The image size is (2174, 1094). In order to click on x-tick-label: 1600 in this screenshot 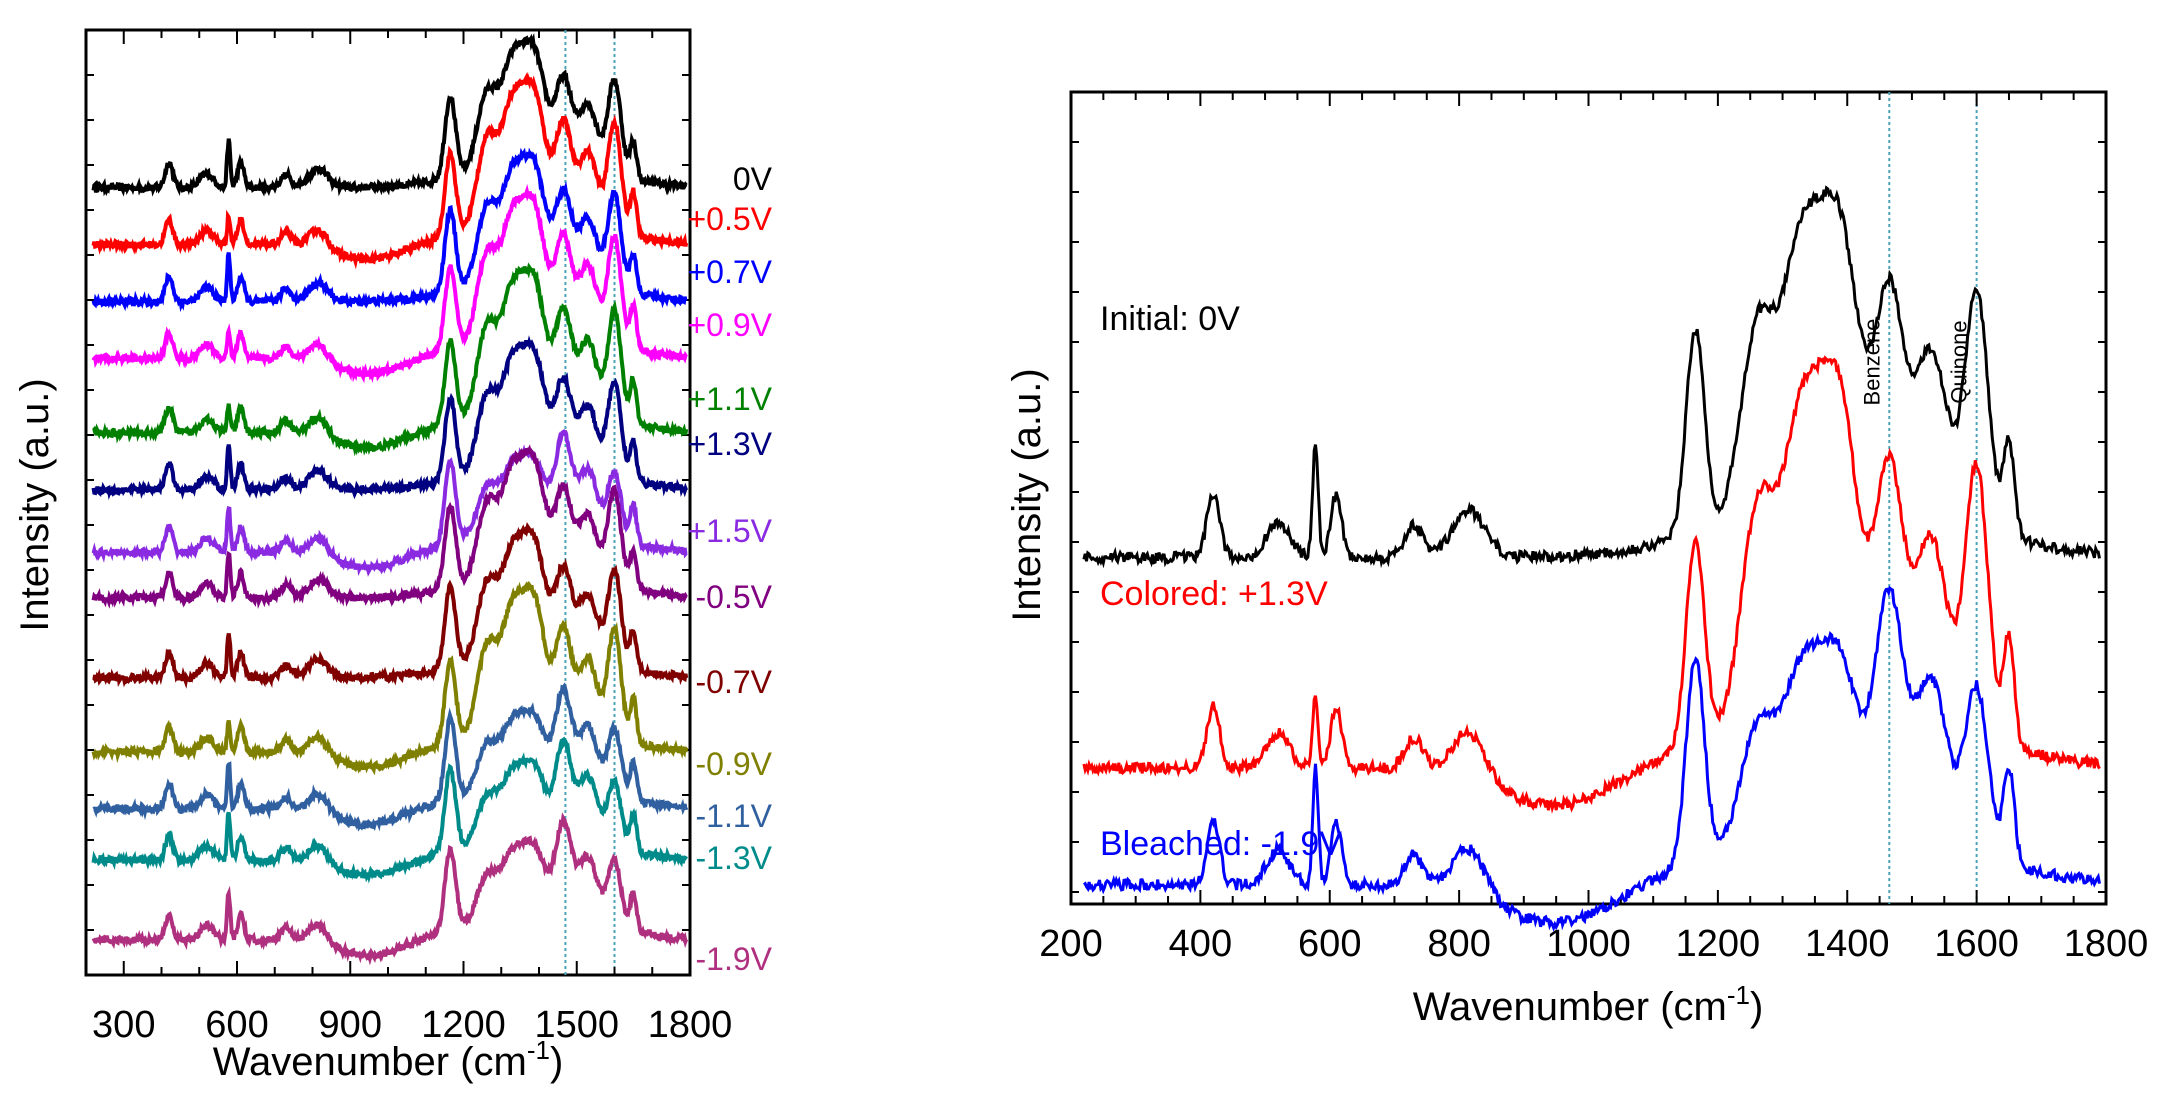, I will do `click(1976, 944)`.